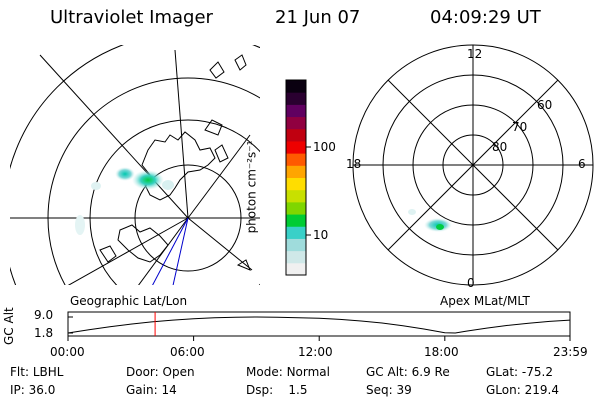 This screenshot has height=400, width=600. What do you see at coordinates (170, 251) in the screenshot?
I see `orbit-track` at bounding box center [170, 251].